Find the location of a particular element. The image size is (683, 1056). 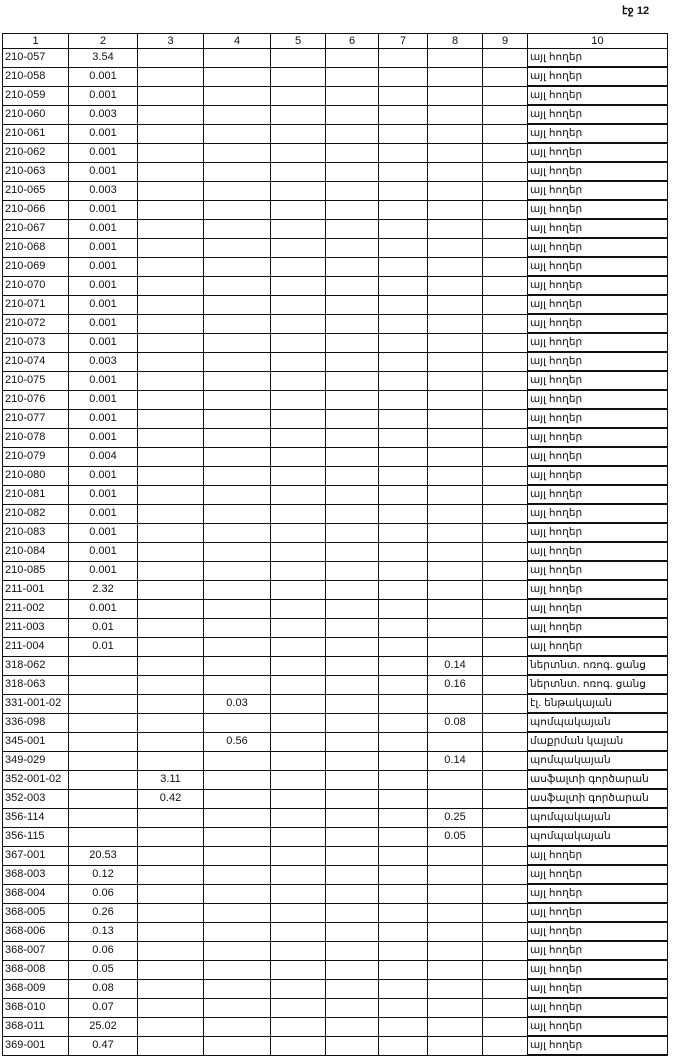

parcel-code-cell: 210-081 is located at coordinates (35, 494).